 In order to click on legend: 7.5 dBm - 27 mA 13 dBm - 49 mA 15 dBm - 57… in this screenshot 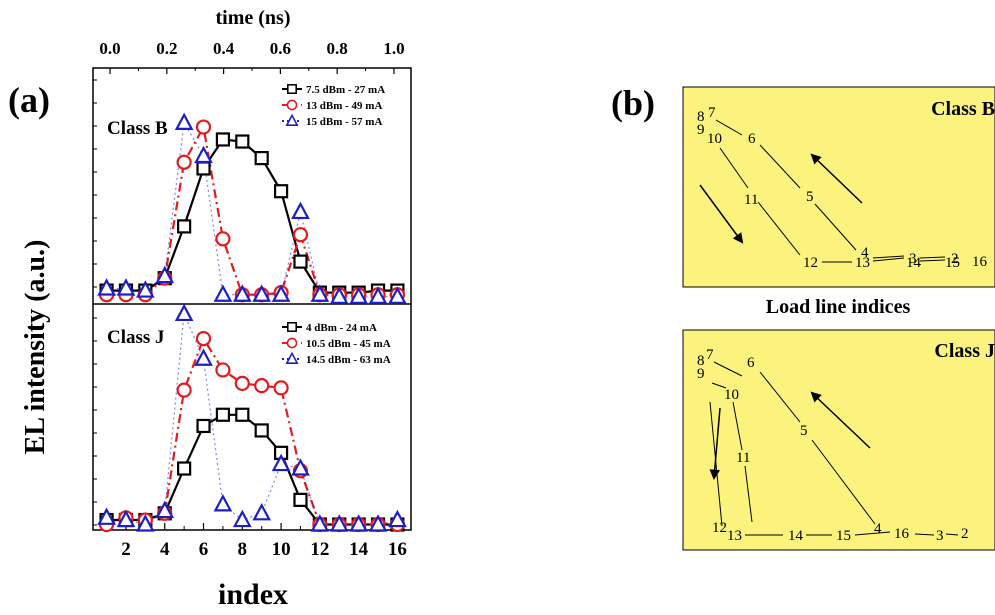, I will do `click(333, 106)`.